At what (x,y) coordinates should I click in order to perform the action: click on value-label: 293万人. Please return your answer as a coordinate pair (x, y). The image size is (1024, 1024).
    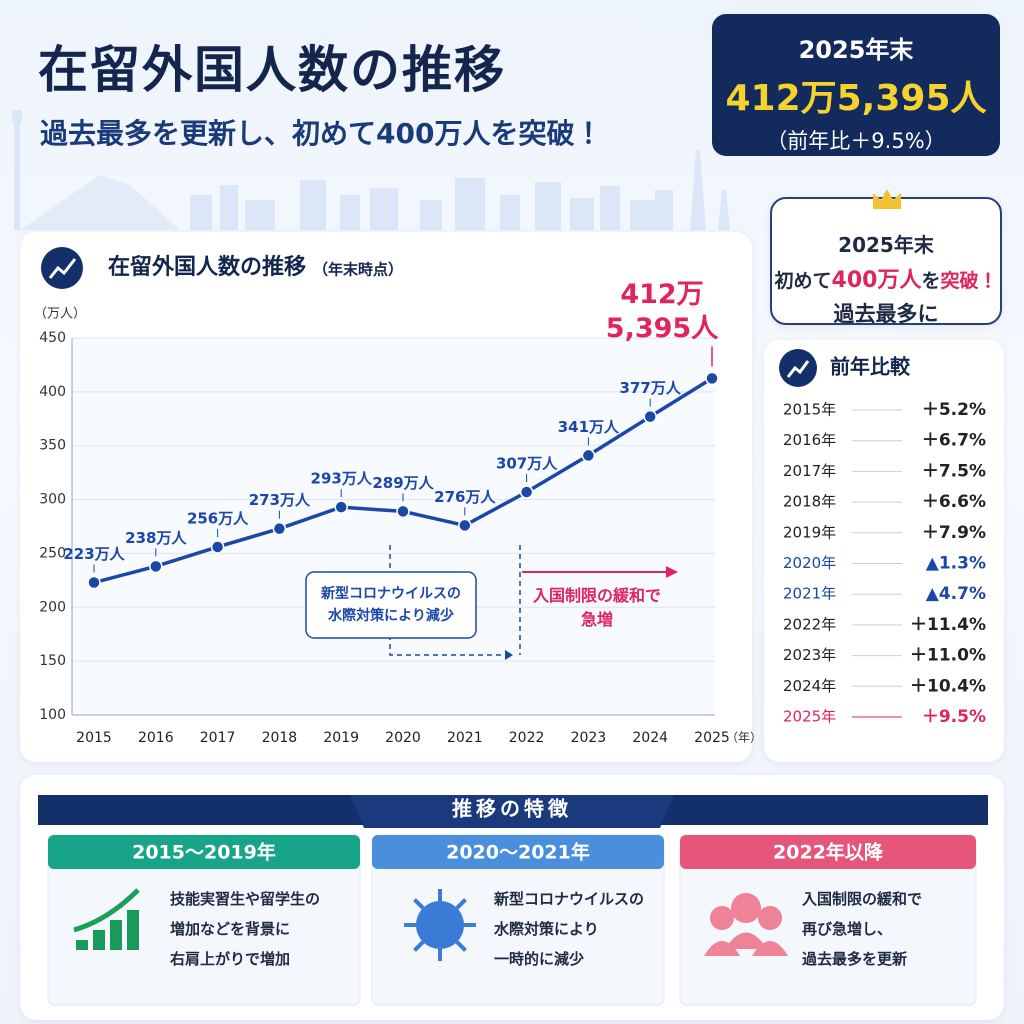
    Looking at the image, I should click on (342, 479).